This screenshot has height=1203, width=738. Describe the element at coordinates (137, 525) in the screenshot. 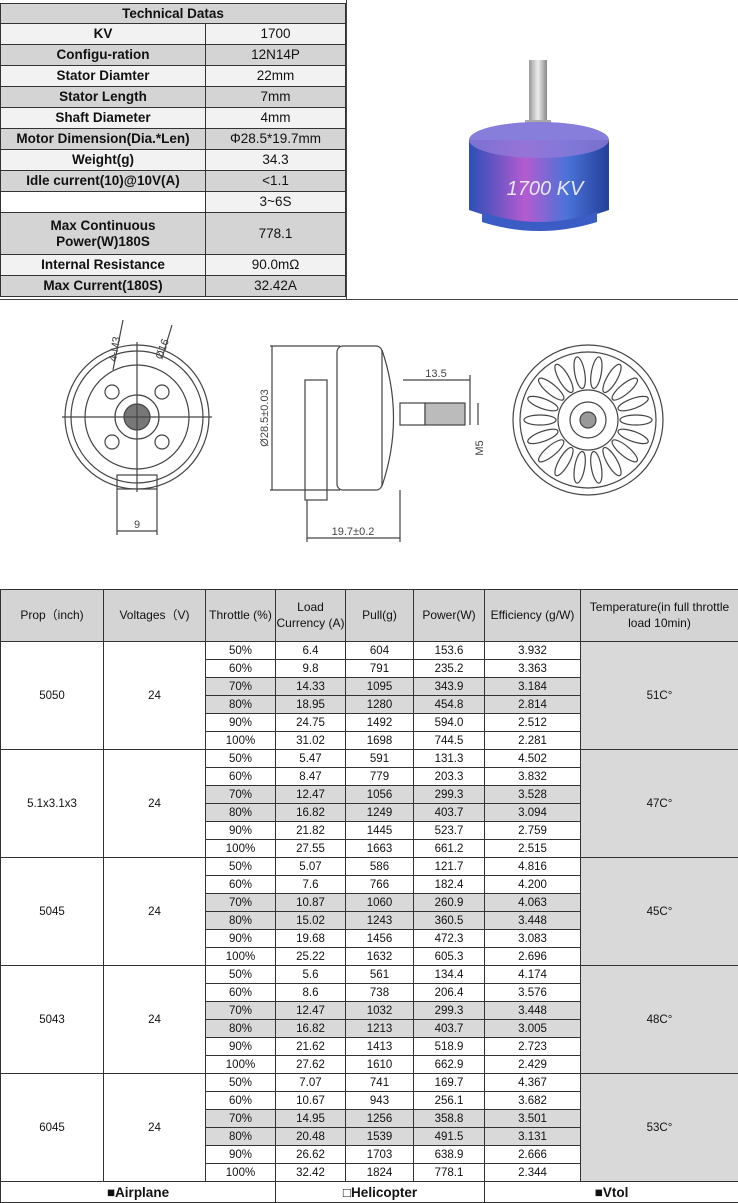

I see `label-width: 9` at that location.